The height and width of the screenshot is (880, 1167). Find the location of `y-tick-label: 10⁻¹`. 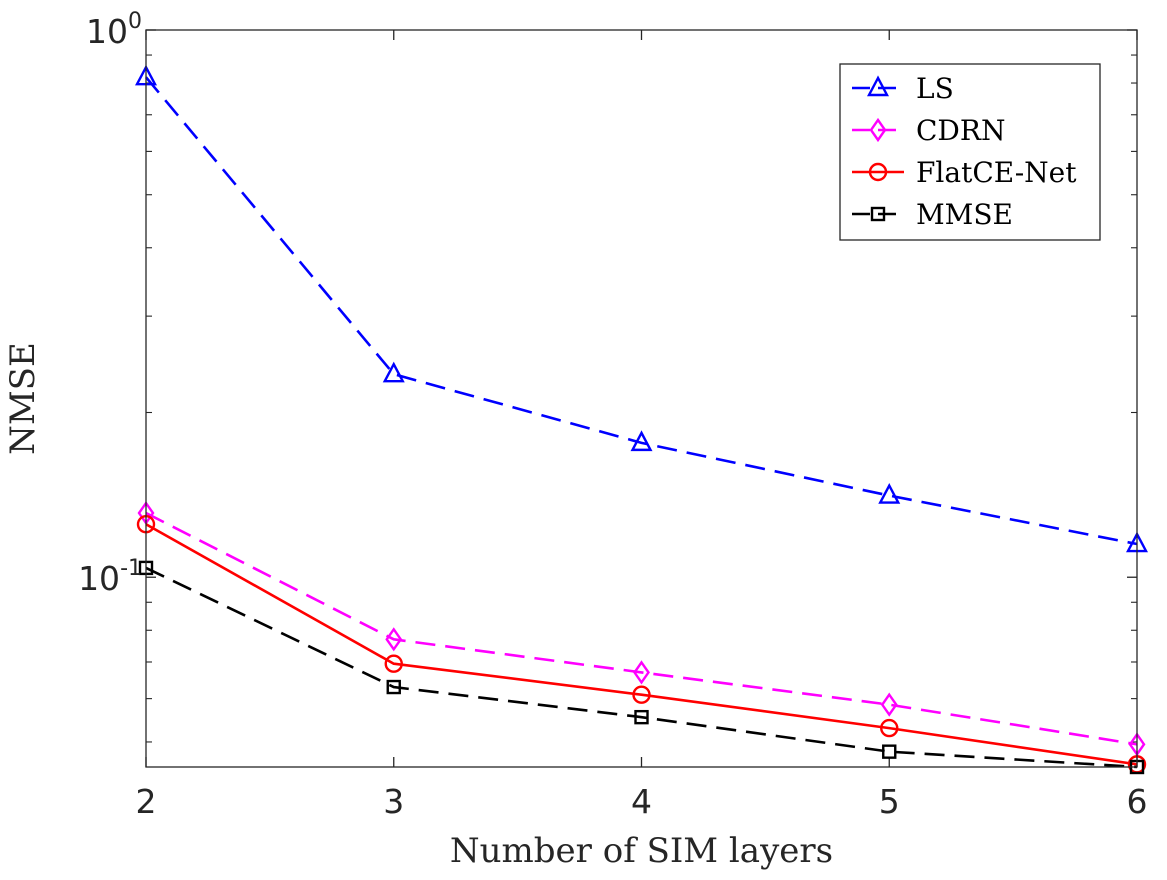

y-tick-label: 10⁻¹ is located at coordinates (110, 577).